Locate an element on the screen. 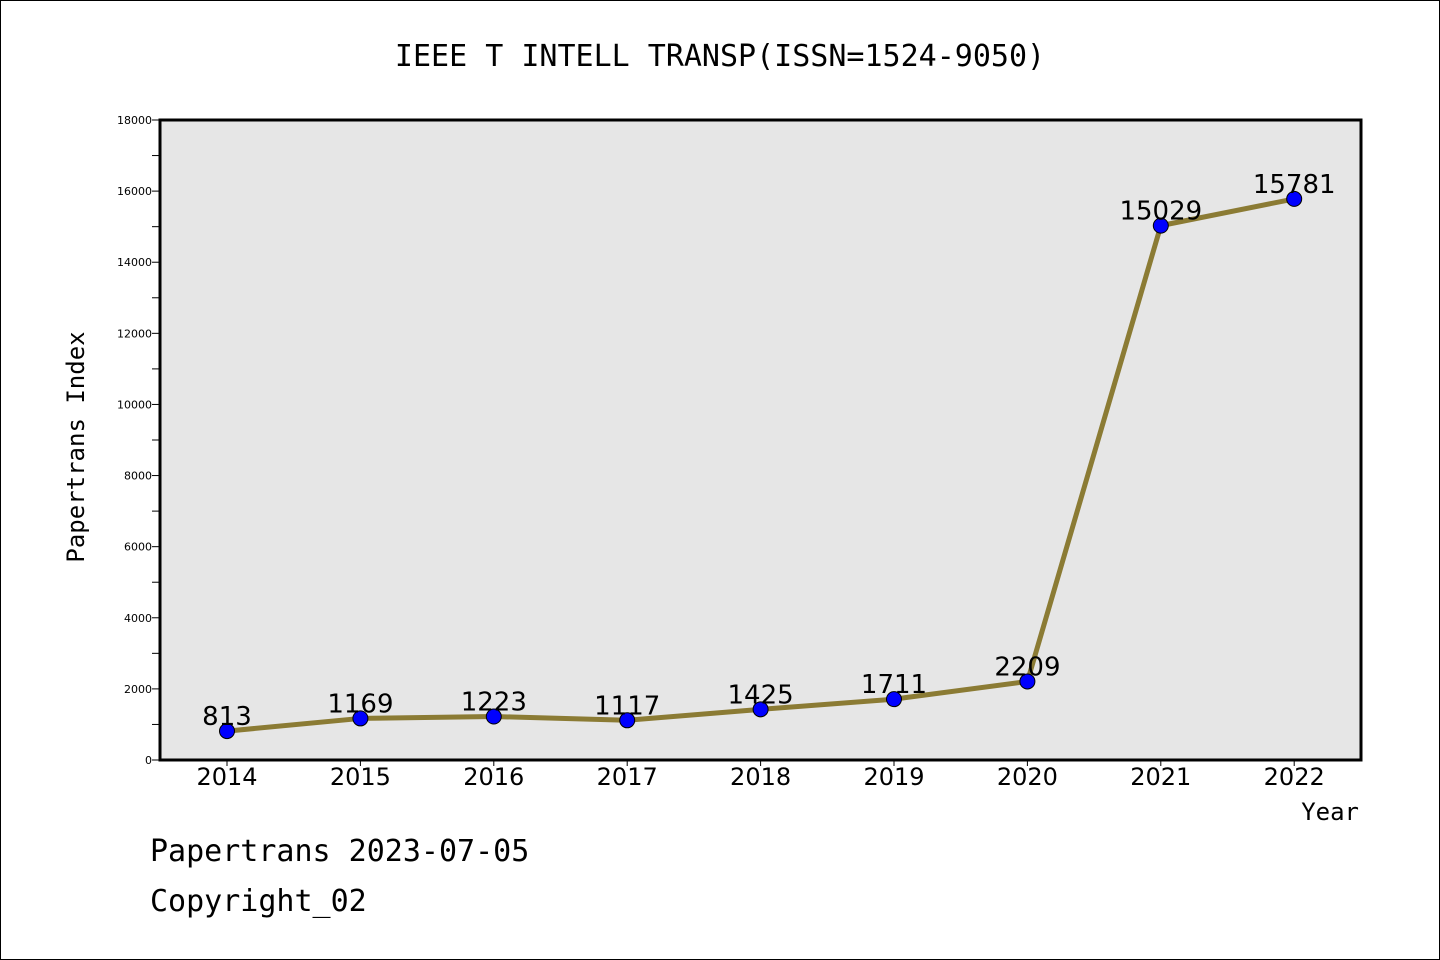 This screenshot has height=960, width=1440. x-axis-label: Year is located at coordinates (1330, 812).